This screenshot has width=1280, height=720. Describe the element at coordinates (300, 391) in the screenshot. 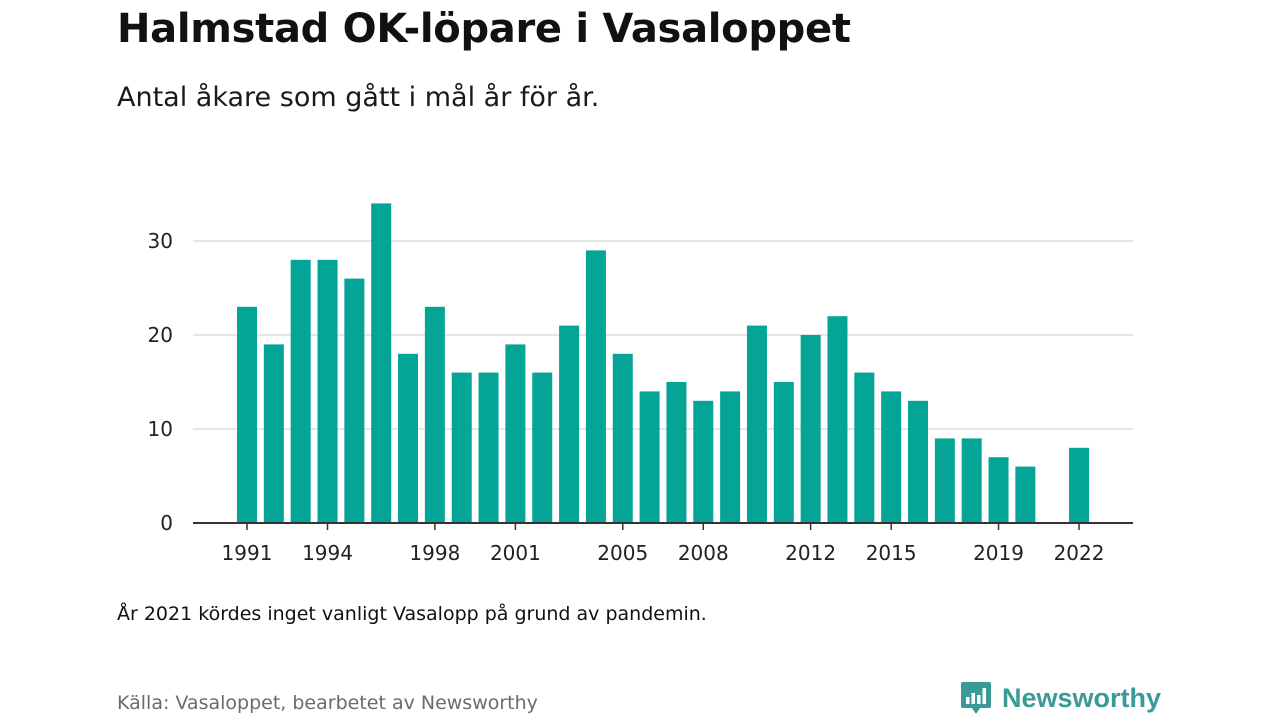

I see `bar-1993` at that location.